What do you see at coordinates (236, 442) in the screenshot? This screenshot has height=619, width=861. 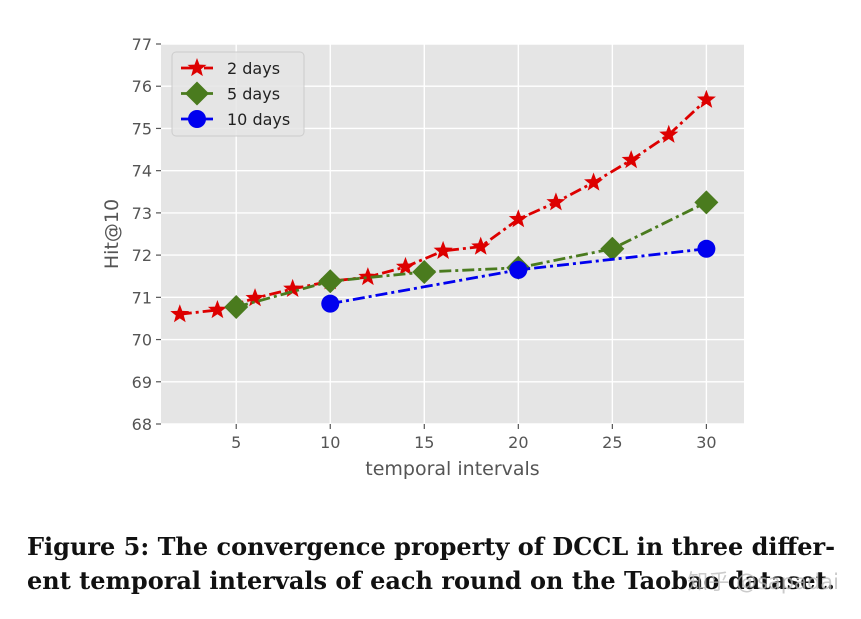 I see `x-tick-label: 5` at bounding box center [236, 442].